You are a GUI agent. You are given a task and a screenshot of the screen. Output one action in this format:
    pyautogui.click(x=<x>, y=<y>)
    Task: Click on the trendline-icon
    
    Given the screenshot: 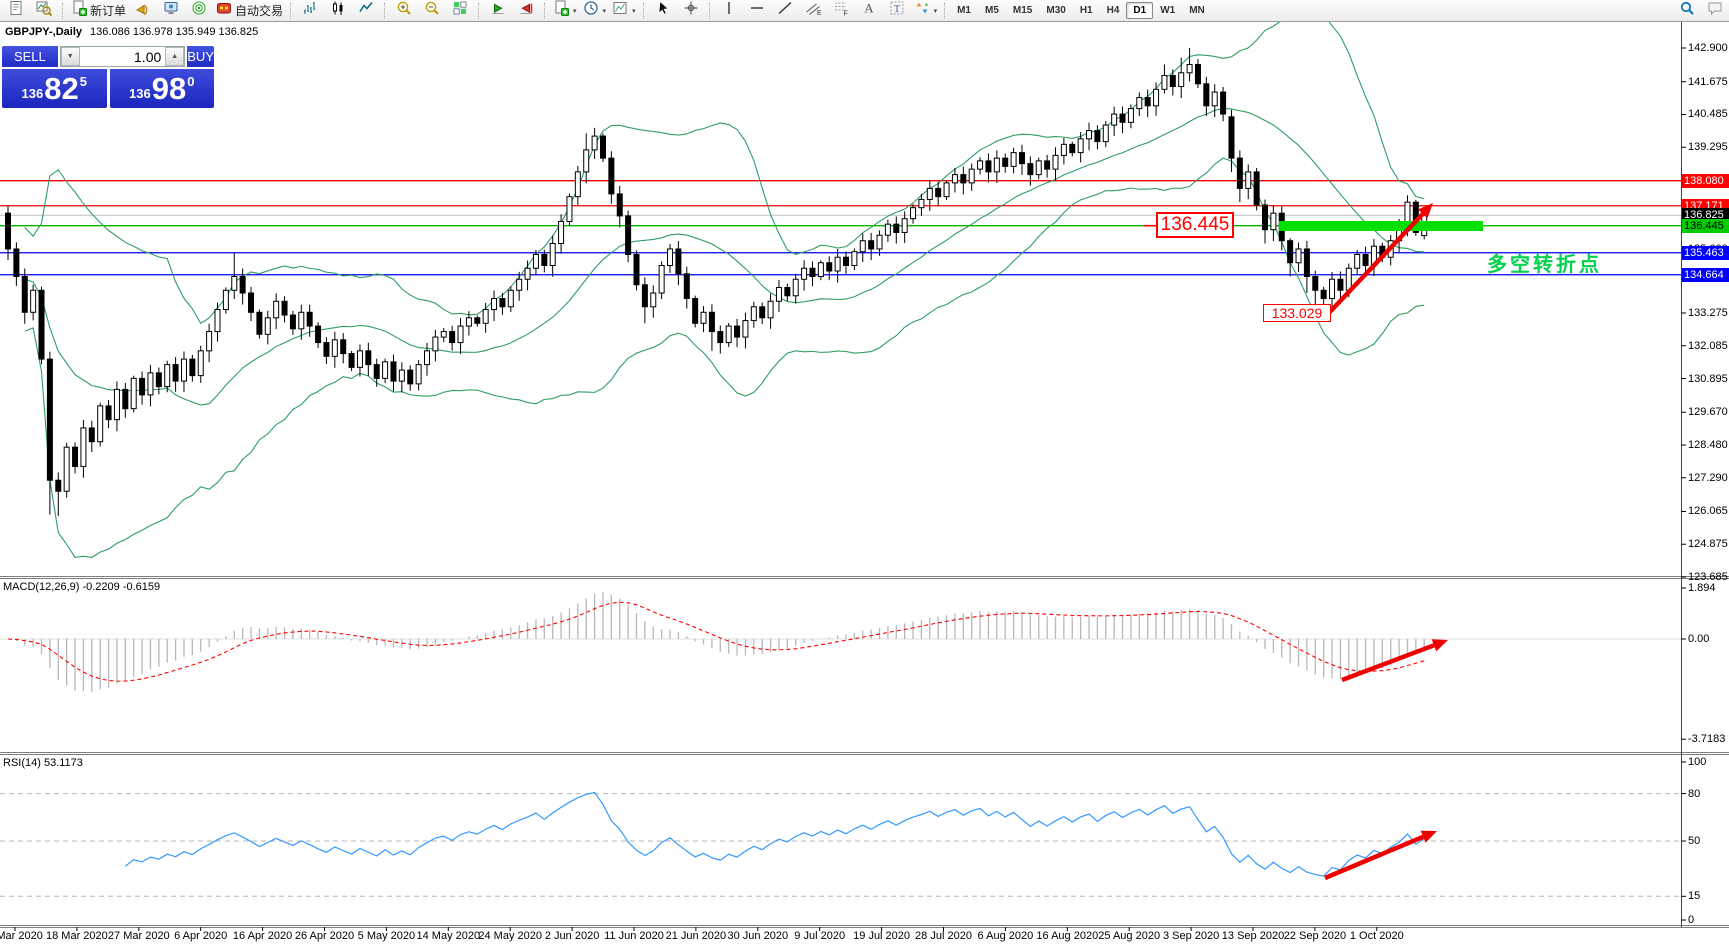 What is the action you would take?
    pyautogui.click(x=785, y=11)
    